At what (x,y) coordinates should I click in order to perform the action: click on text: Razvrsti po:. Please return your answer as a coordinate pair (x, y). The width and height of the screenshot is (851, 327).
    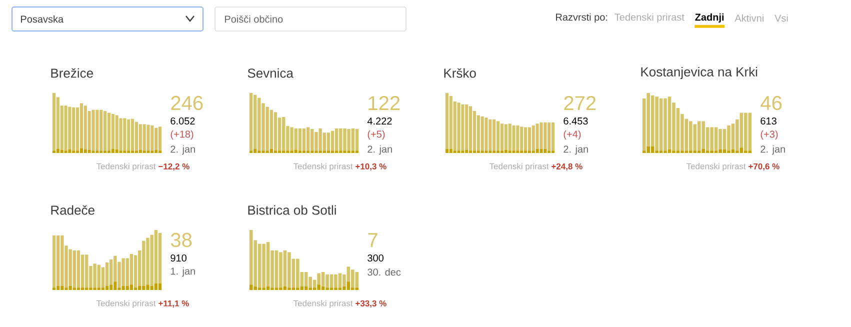
    Looking at the image, I should click on (582, 18).